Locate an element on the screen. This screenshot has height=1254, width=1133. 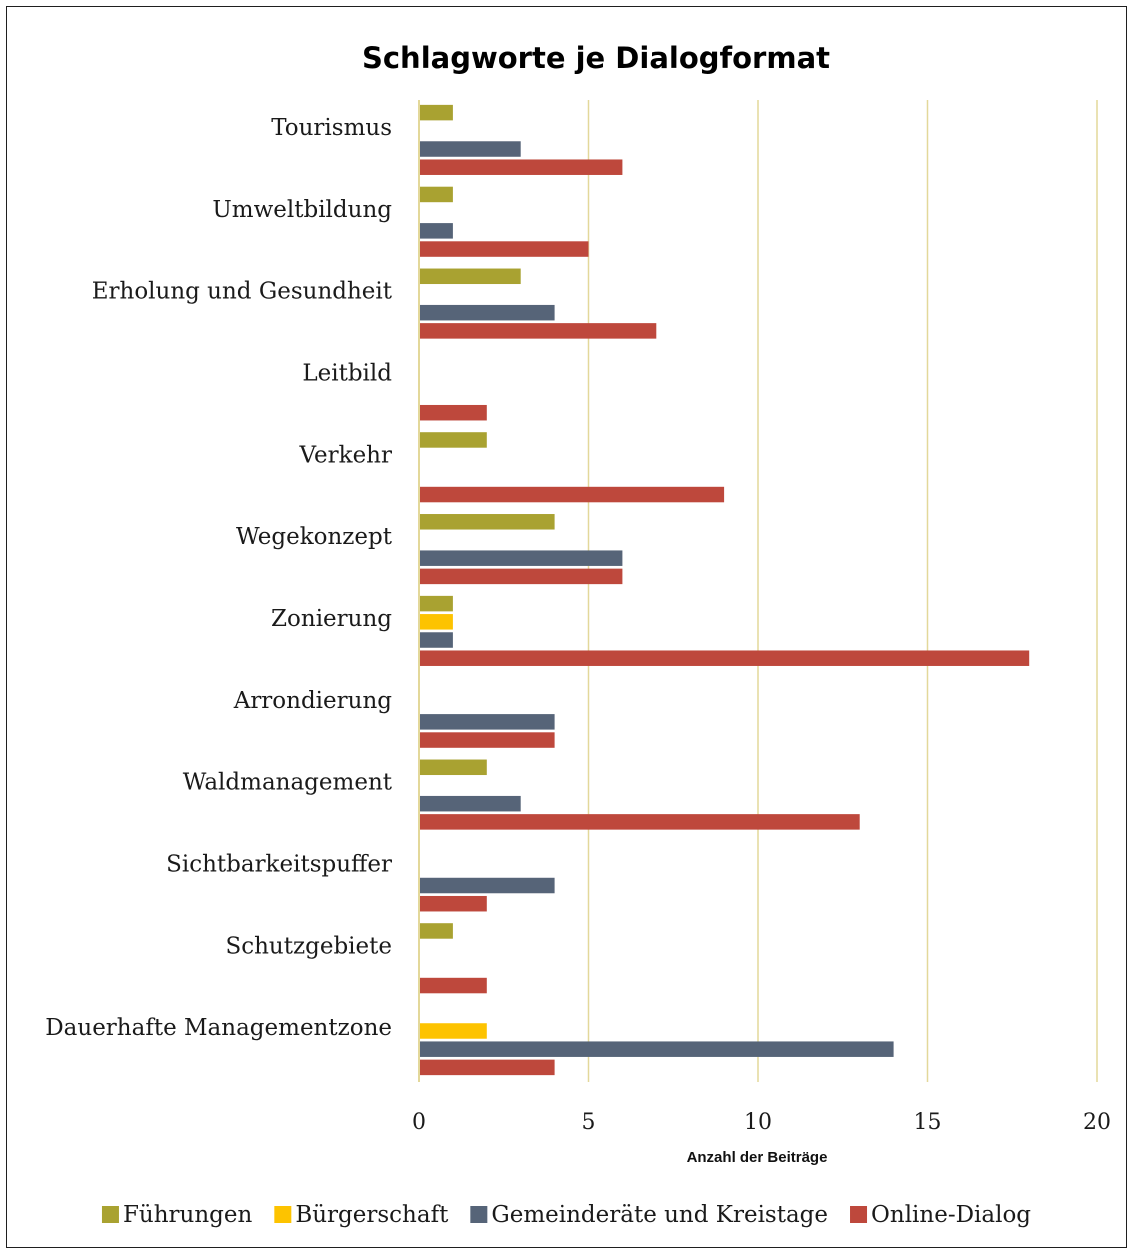
legend-label: Führungen is located at coordinates (188, 1215).